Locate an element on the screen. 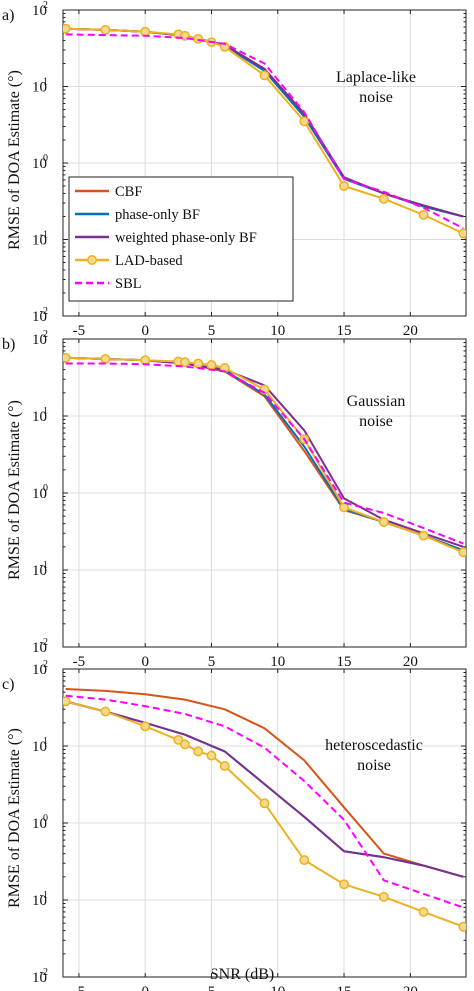 The height and width of the screenshot is (991, 474). x-axis-label: SNR (dB) is located at coordinates (242, 974).